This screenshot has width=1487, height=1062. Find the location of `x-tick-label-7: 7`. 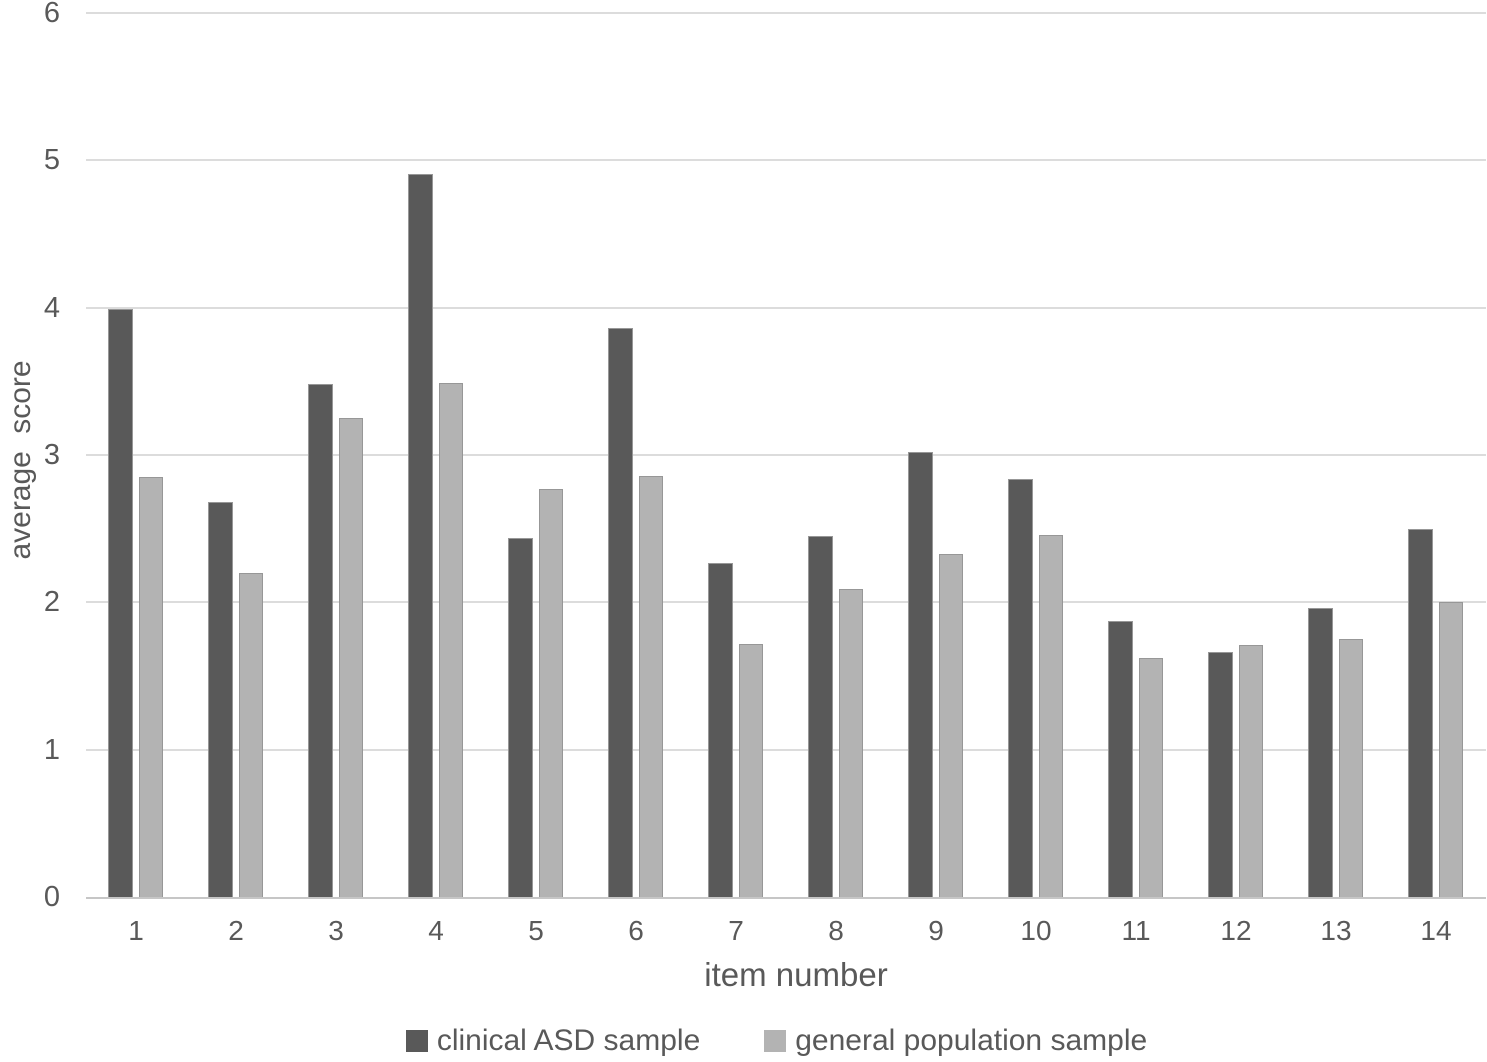

x-tick-label-7: 7 is located at coordinates (736, 930).